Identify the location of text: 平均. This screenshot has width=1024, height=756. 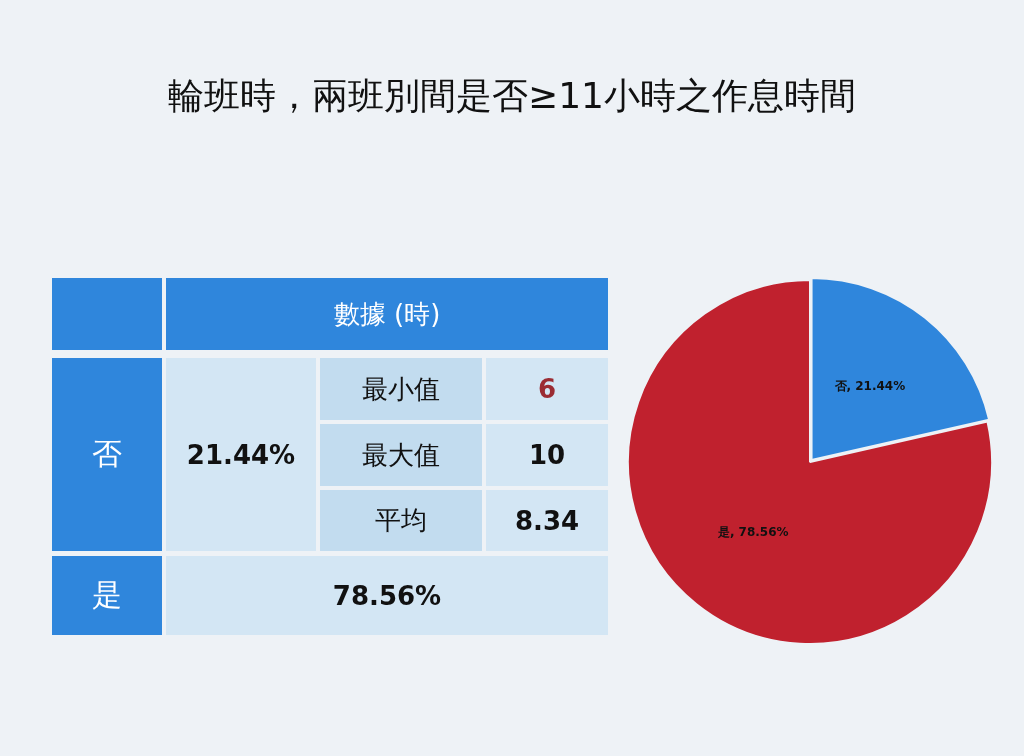
(401, 520).